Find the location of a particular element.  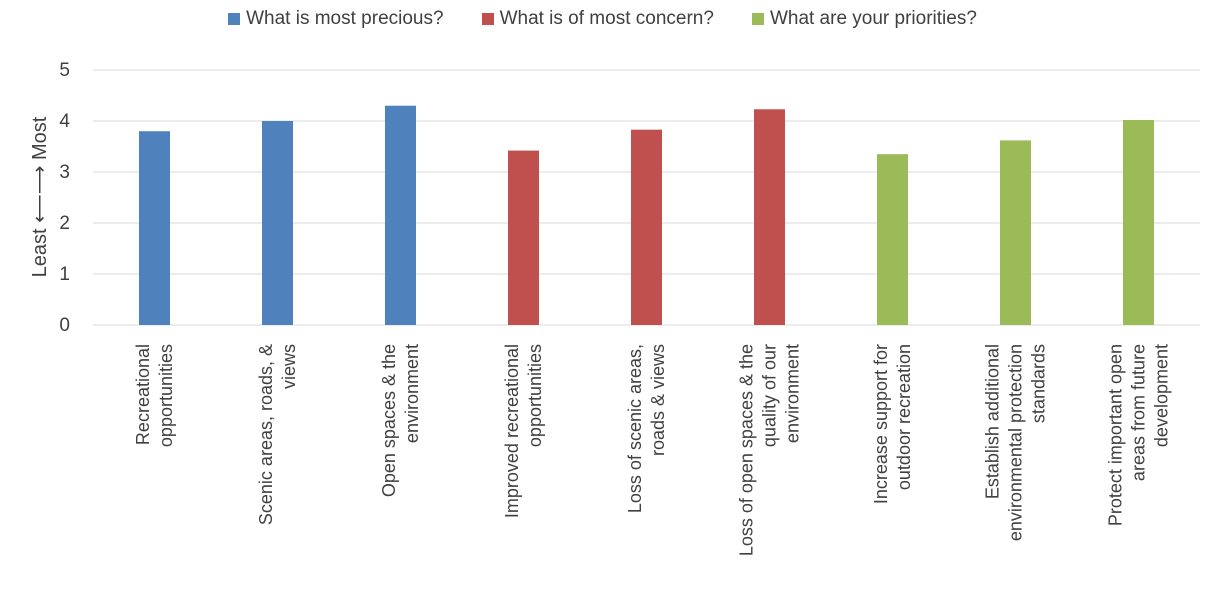

legend-swatch-precious is located at coordinates (234, 19).